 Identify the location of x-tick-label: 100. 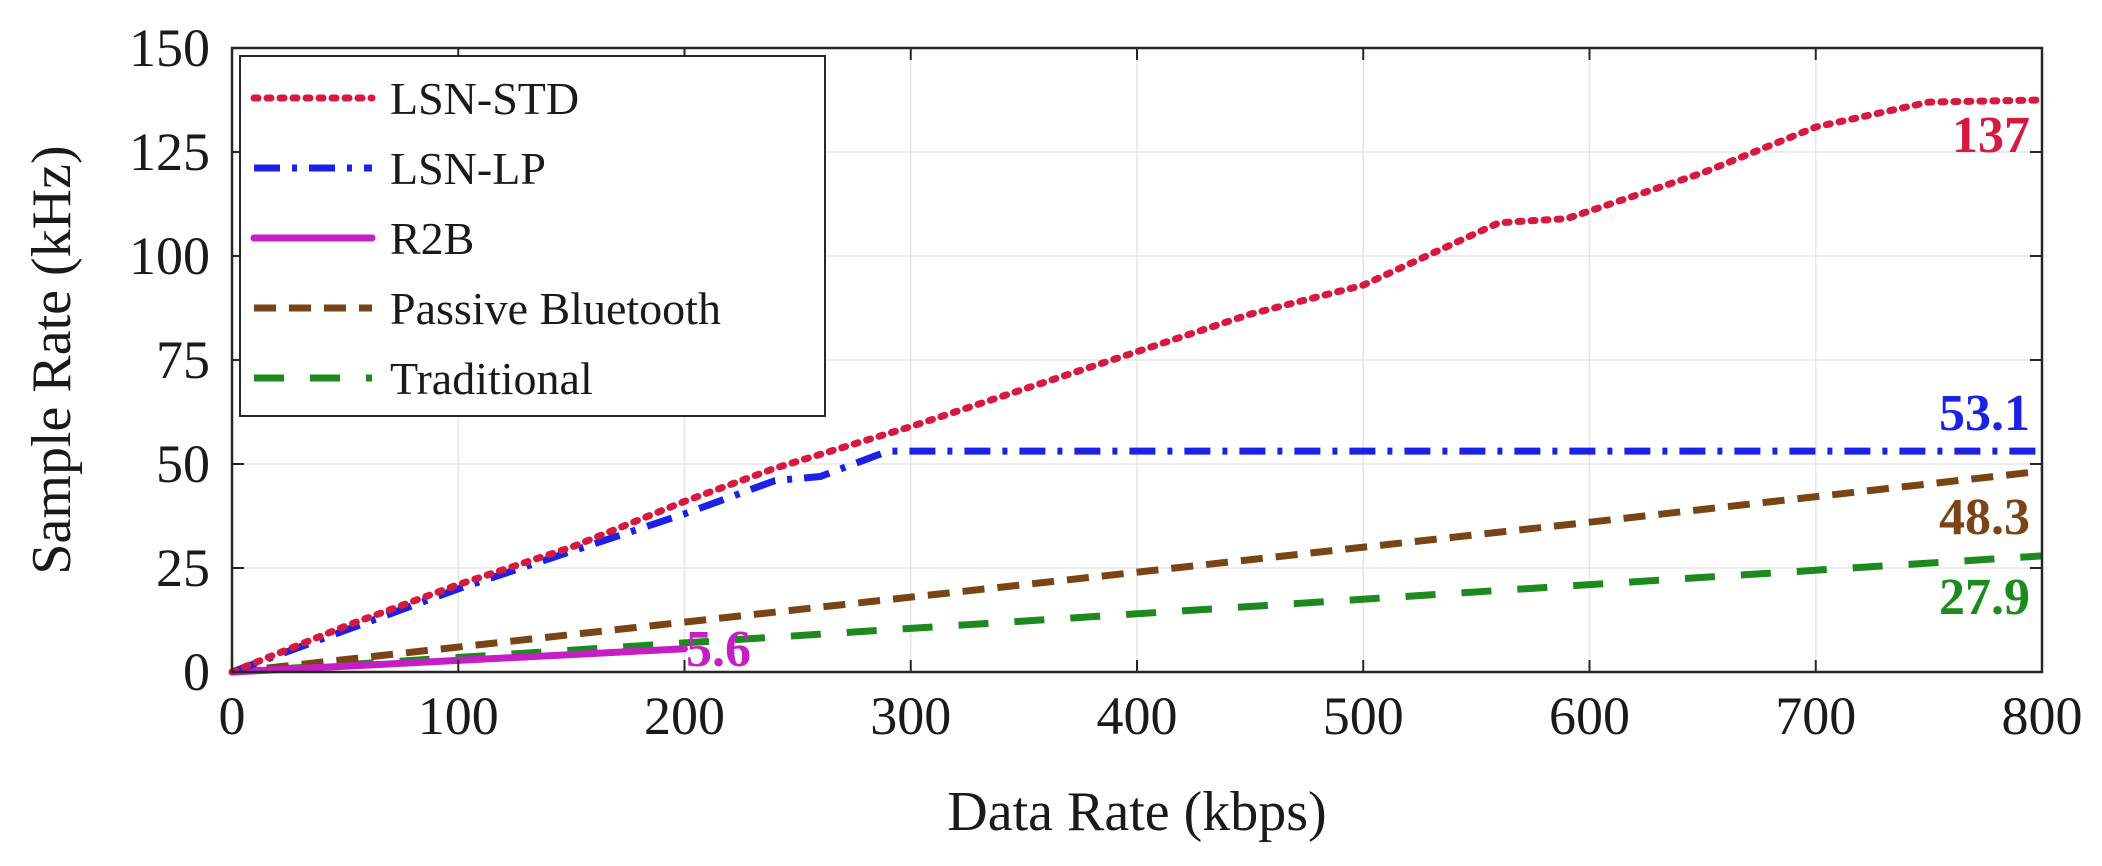
(458, 716).